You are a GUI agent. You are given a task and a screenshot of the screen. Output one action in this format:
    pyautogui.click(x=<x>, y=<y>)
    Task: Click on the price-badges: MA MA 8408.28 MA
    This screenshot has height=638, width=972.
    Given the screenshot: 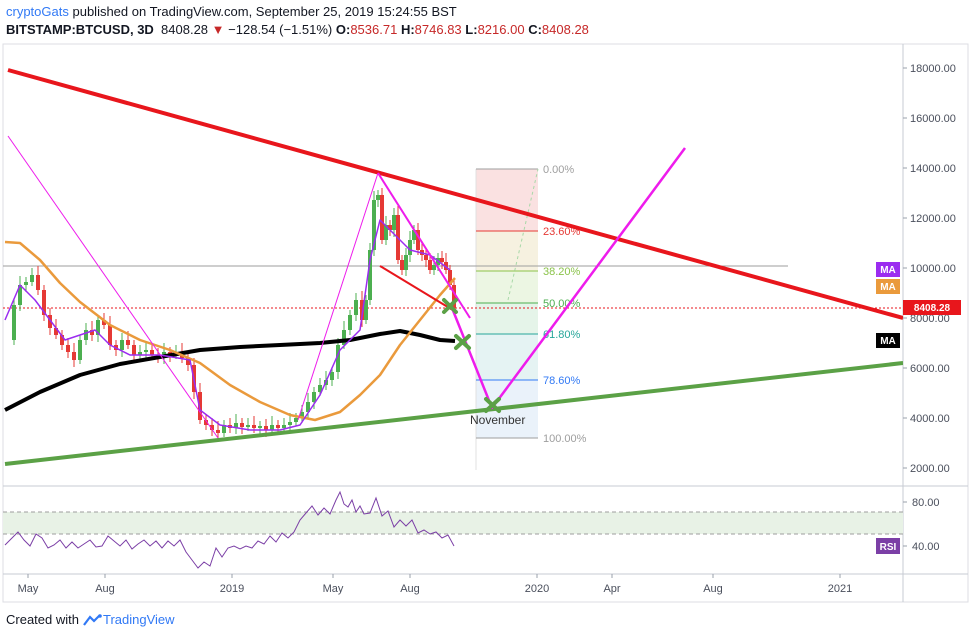 What is the action you would take?
    pyautogui.click(x=918, y=305)
    